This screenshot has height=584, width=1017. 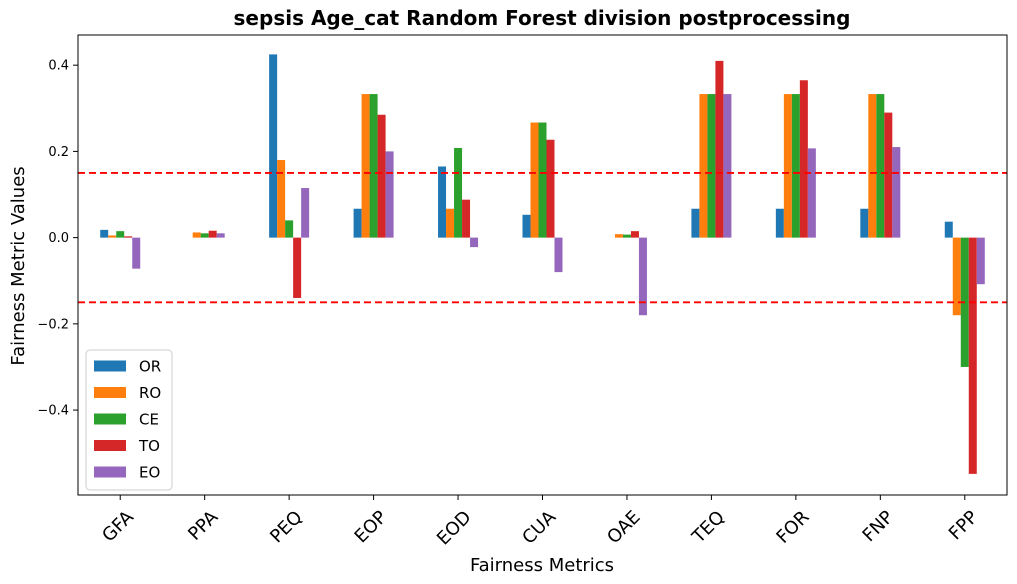 What do you see at coordinates (381, 176) in the screenshot?
I see `bar-to-eop` at bounding box center [381, 176].